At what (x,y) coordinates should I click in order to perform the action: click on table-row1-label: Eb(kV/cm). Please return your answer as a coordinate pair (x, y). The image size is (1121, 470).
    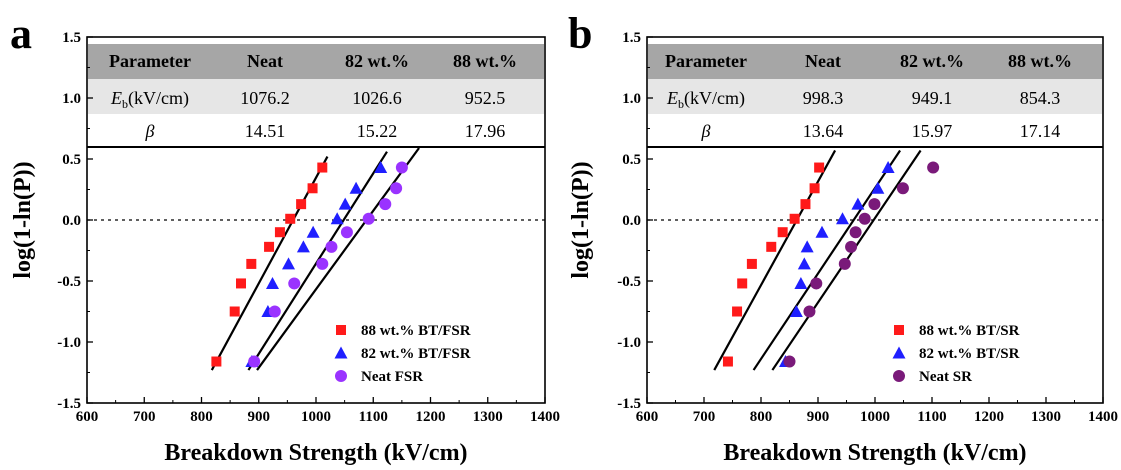
    Looking at the image, I should click on (705, 99).